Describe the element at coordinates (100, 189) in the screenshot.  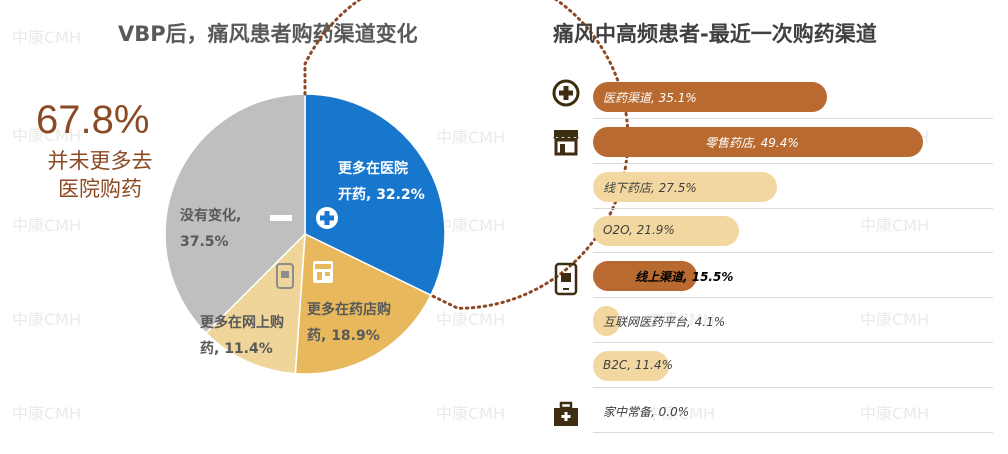
I see `highlight-line-2: 医院购药` at that location.